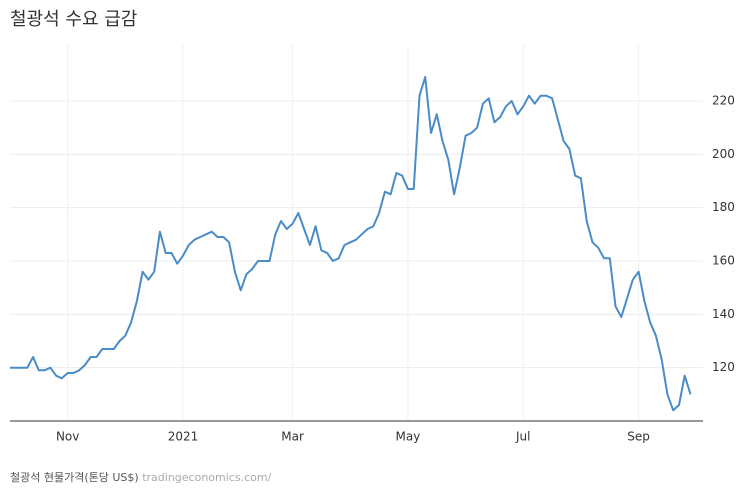 The width and height of the screenshot is (749, 494). What do you see at coordinates (183, 437) in the screenshot?
I see `x-tick-label: 2021` at bounding box center [183, 437].